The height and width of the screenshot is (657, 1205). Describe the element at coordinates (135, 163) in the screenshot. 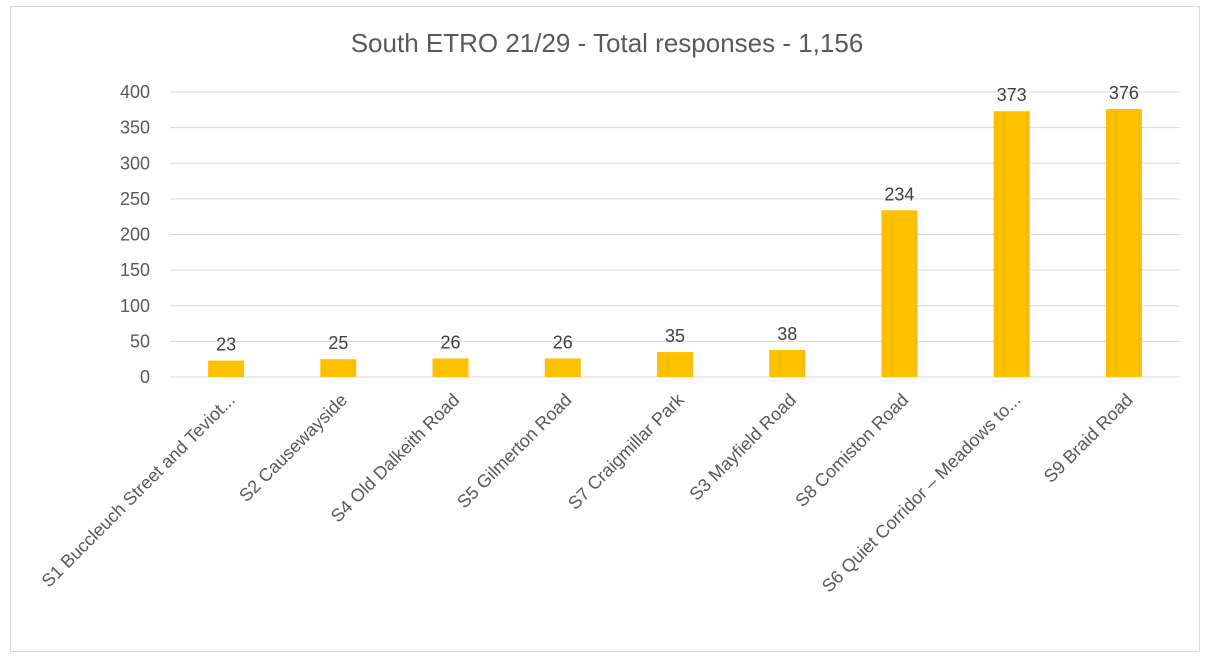

I see `y-tick-label: 300` at that location.